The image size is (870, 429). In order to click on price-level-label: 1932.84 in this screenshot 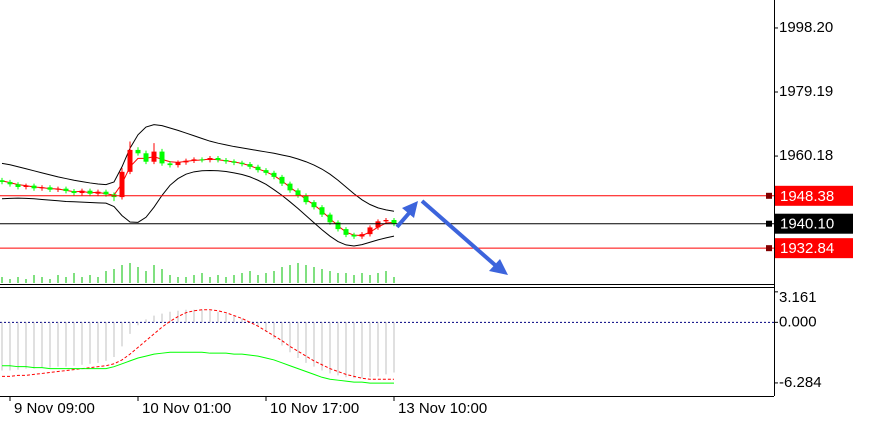, I will do `click(807, 248)`.